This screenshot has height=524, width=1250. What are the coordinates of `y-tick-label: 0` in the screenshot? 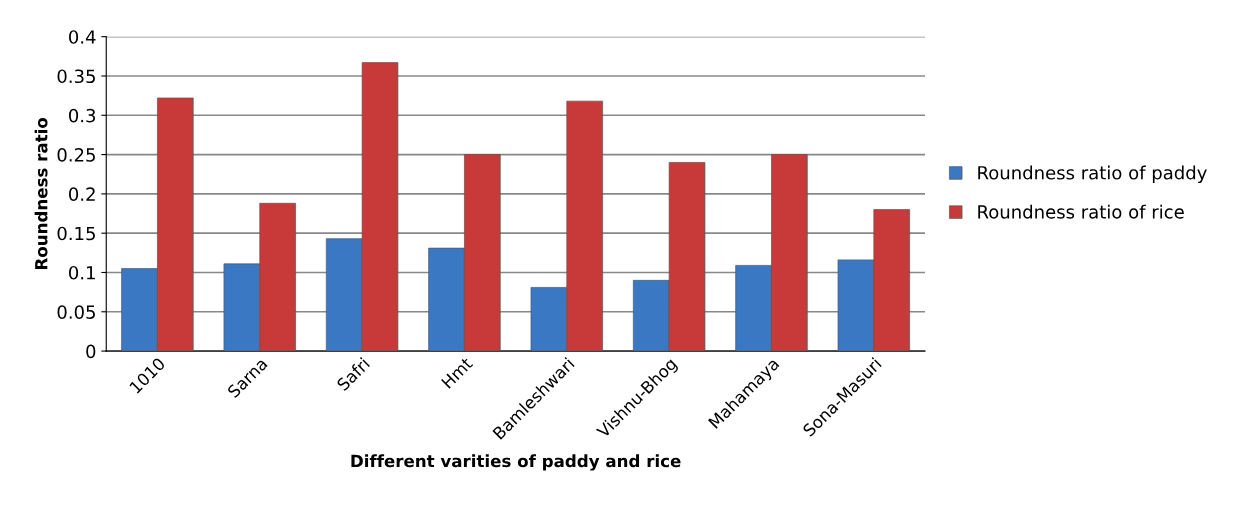 It's located at (91, 351).